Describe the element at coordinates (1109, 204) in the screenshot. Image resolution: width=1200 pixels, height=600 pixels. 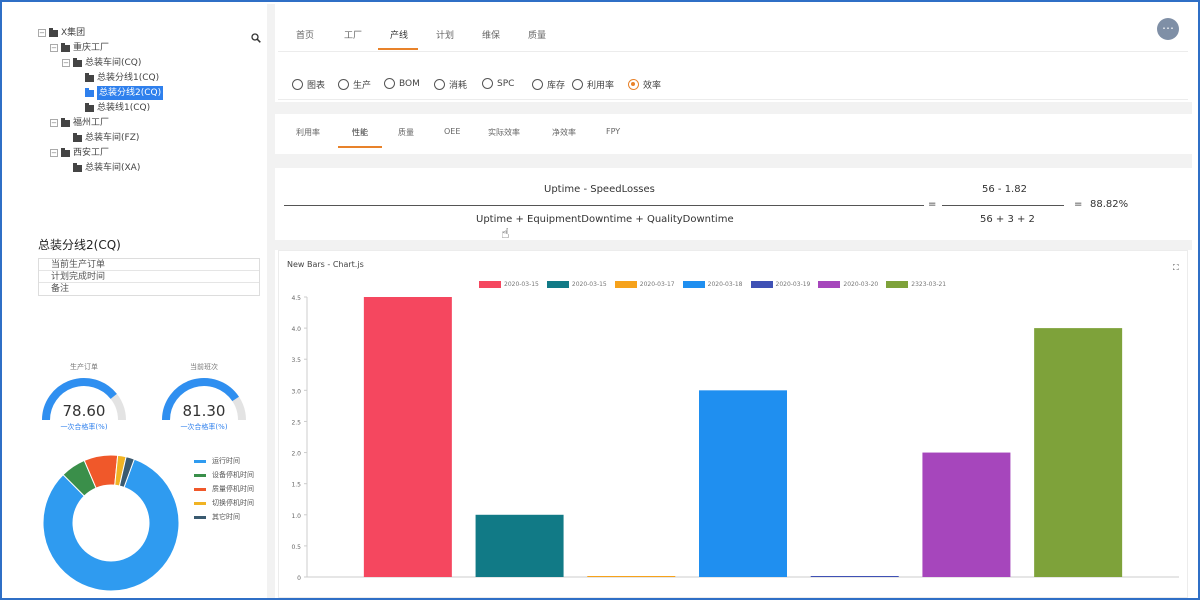
I see `formula-result: 88.82%` at that location.